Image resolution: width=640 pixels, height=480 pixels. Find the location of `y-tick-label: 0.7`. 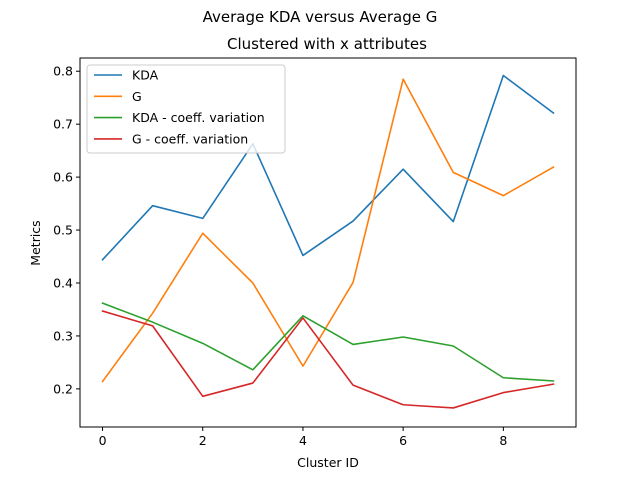

y-tick-label: 0.7 is located at coordinates (63, 124).